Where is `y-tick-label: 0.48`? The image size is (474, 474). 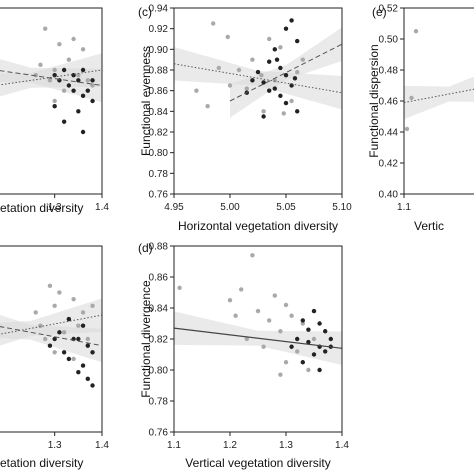 y-tick-label: 0.48 is located at coordinates (389, 71).